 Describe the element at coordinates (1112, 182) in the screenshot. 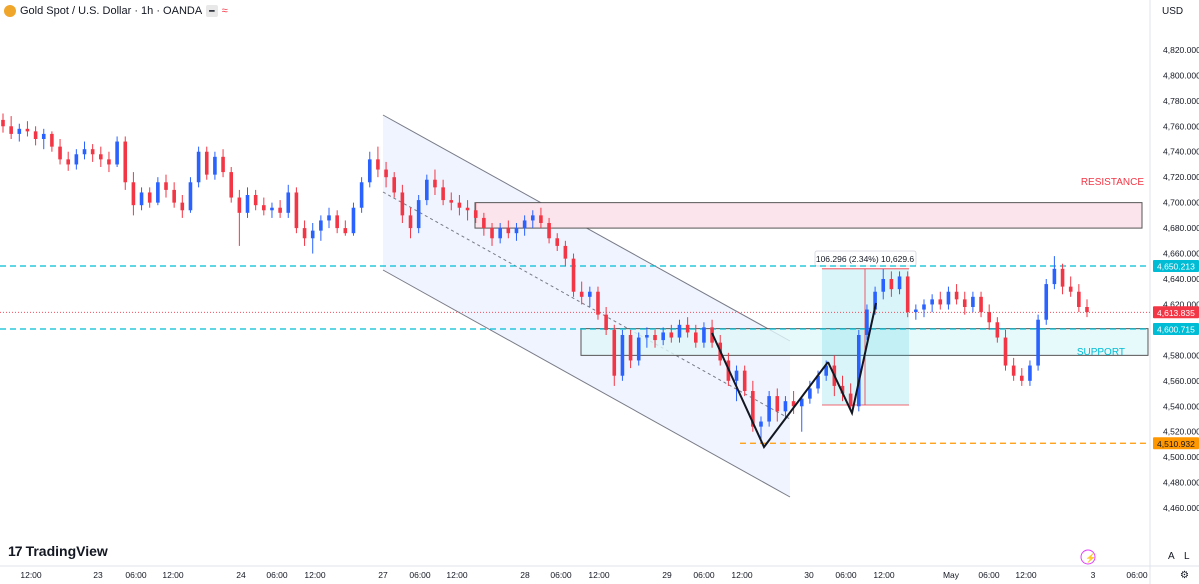

I see `resistance-label: RESISTANCE` at that location.